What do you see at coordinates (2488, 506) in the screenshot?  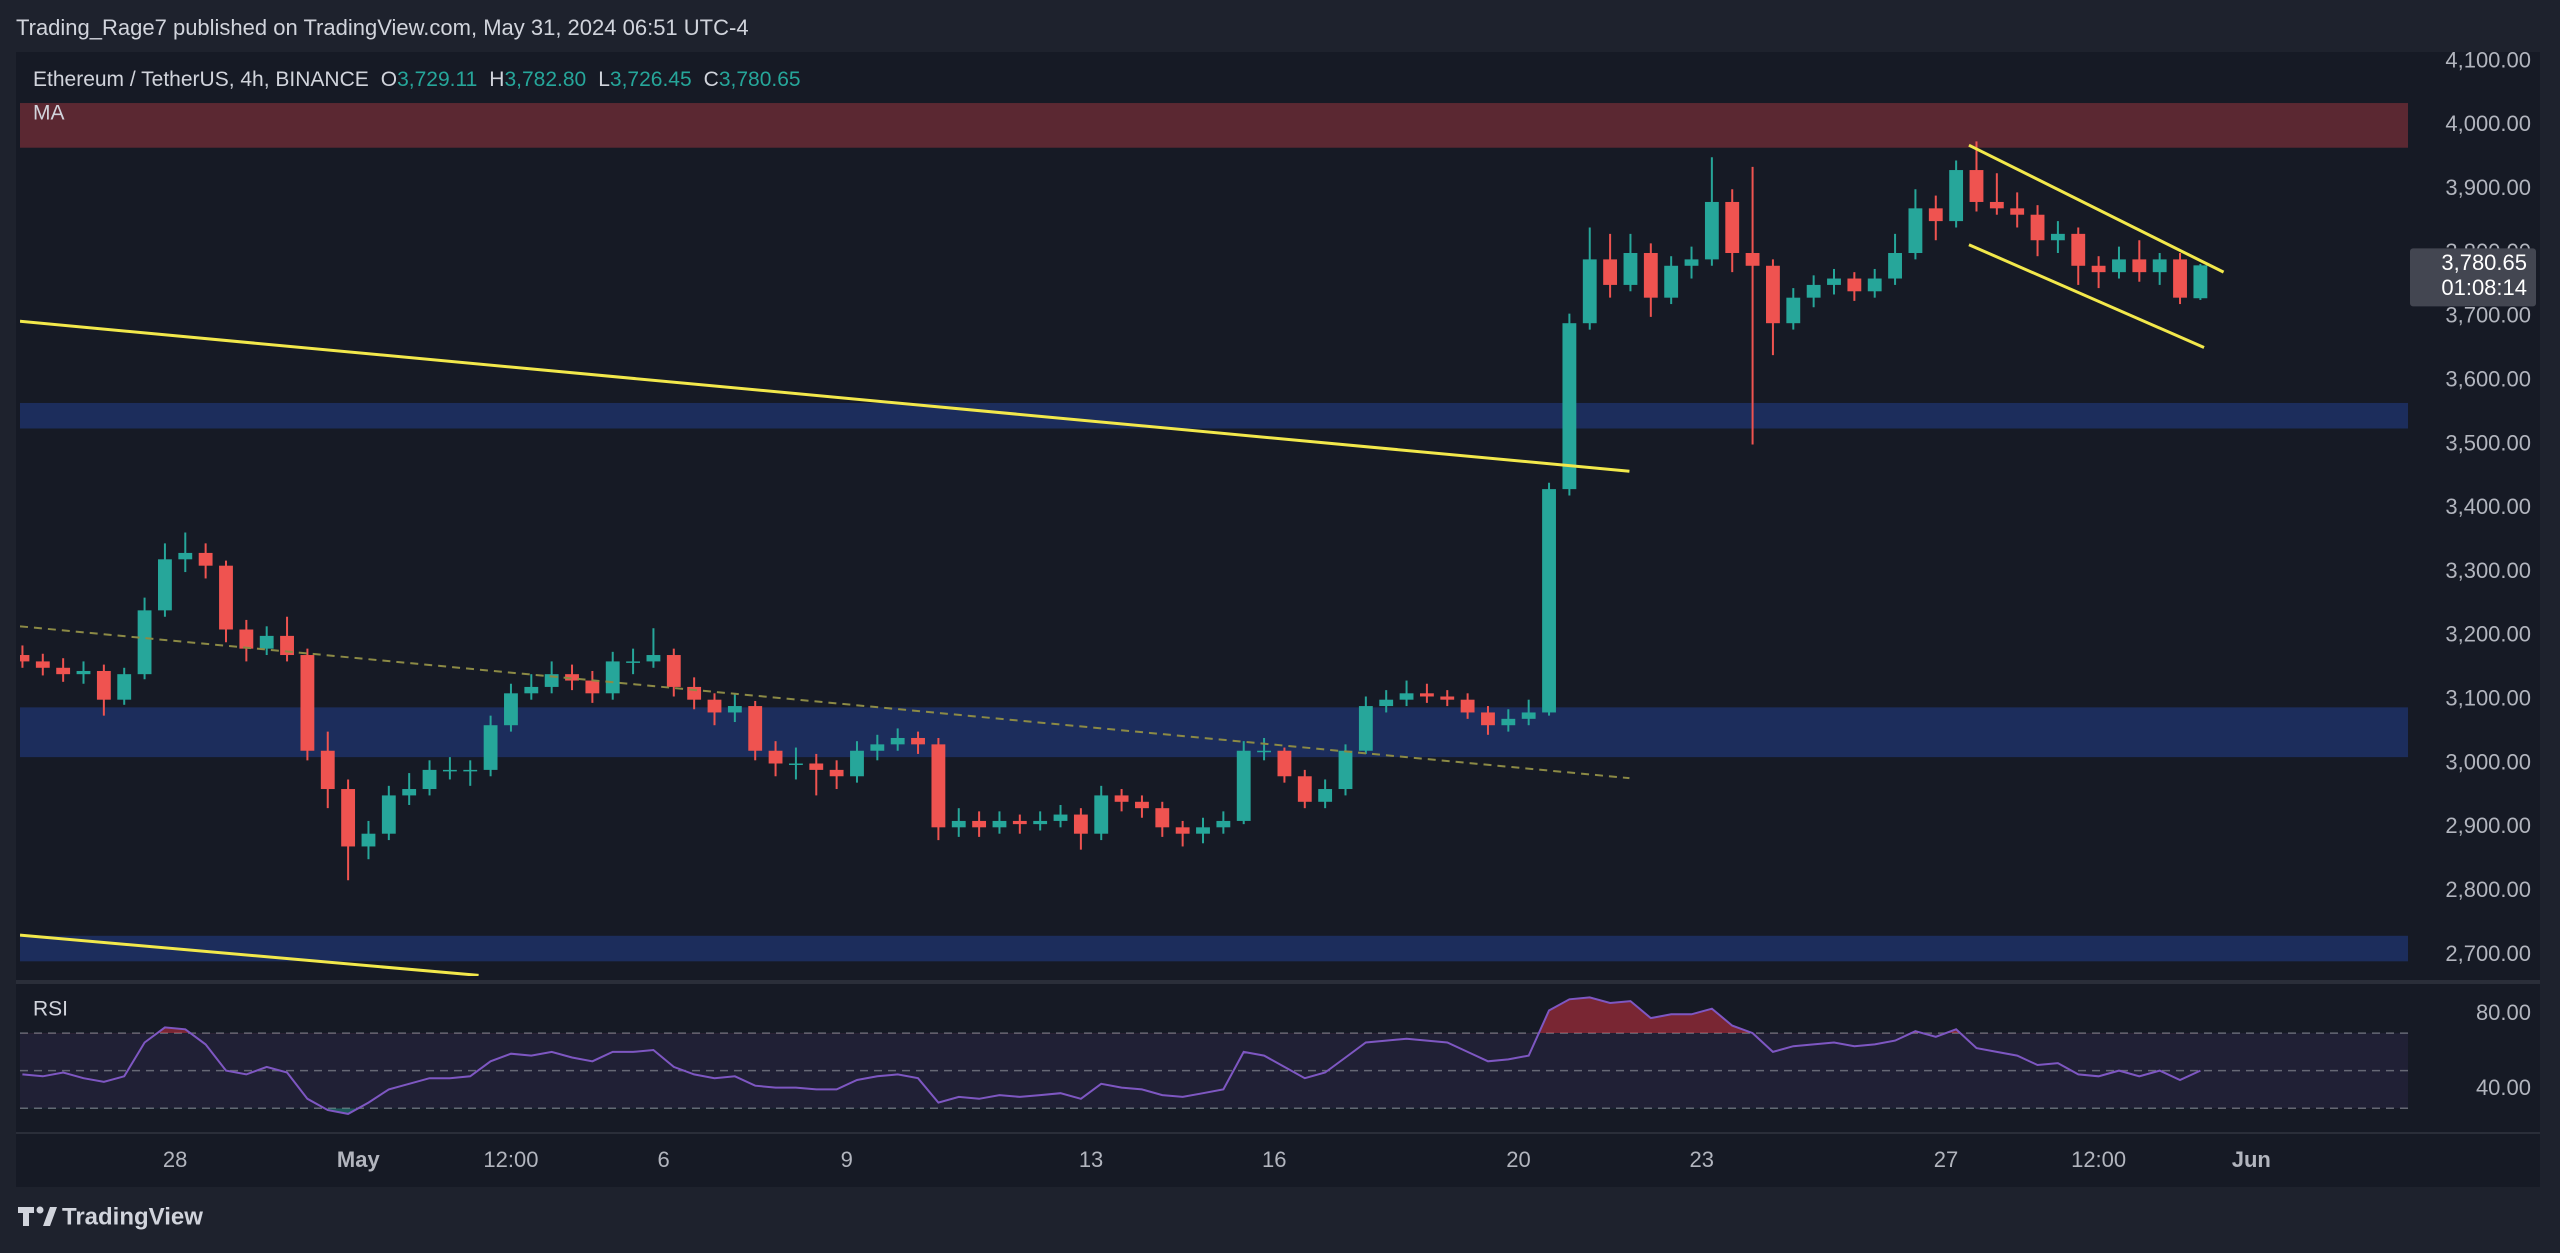 I see `y-tick-label: 3,400.00` at bounding box center [2488, 506].